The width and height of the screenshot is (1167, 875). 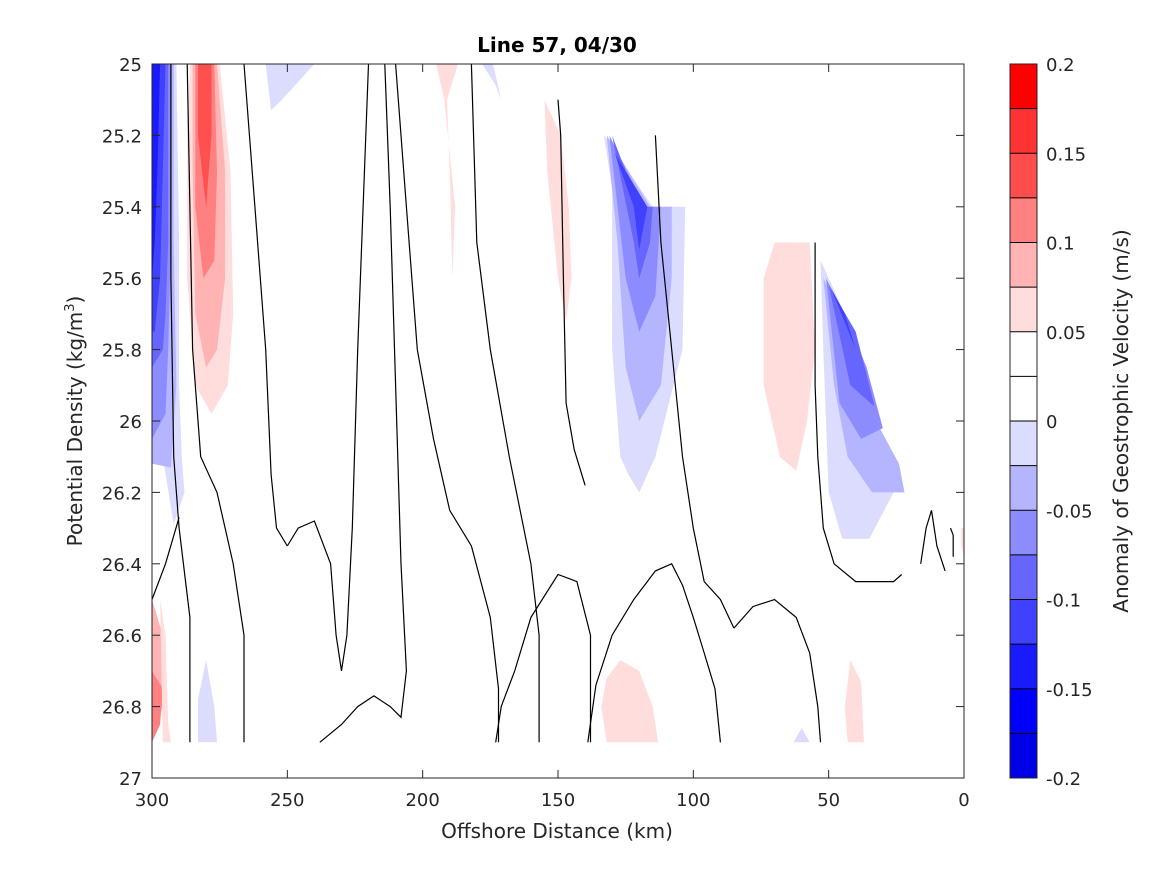 What do you see at coordinates (1063, 779) in the screenshot?
I see `colorbar-tick-label: -0.2` at bounding box center [1063, 779].